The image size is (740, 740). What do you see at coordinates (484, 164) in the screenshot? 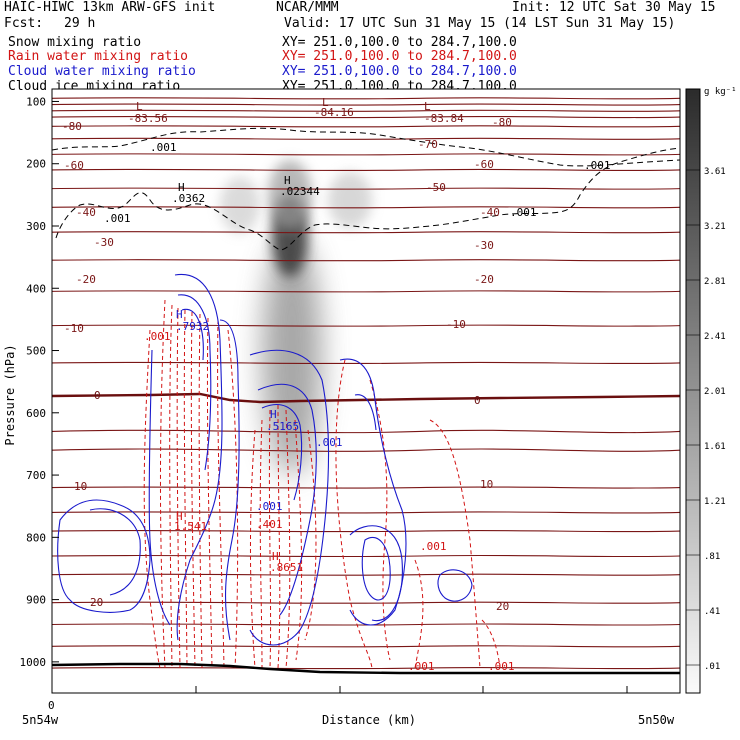
I see `temp-label: -60` at bounding box center [484, 164].